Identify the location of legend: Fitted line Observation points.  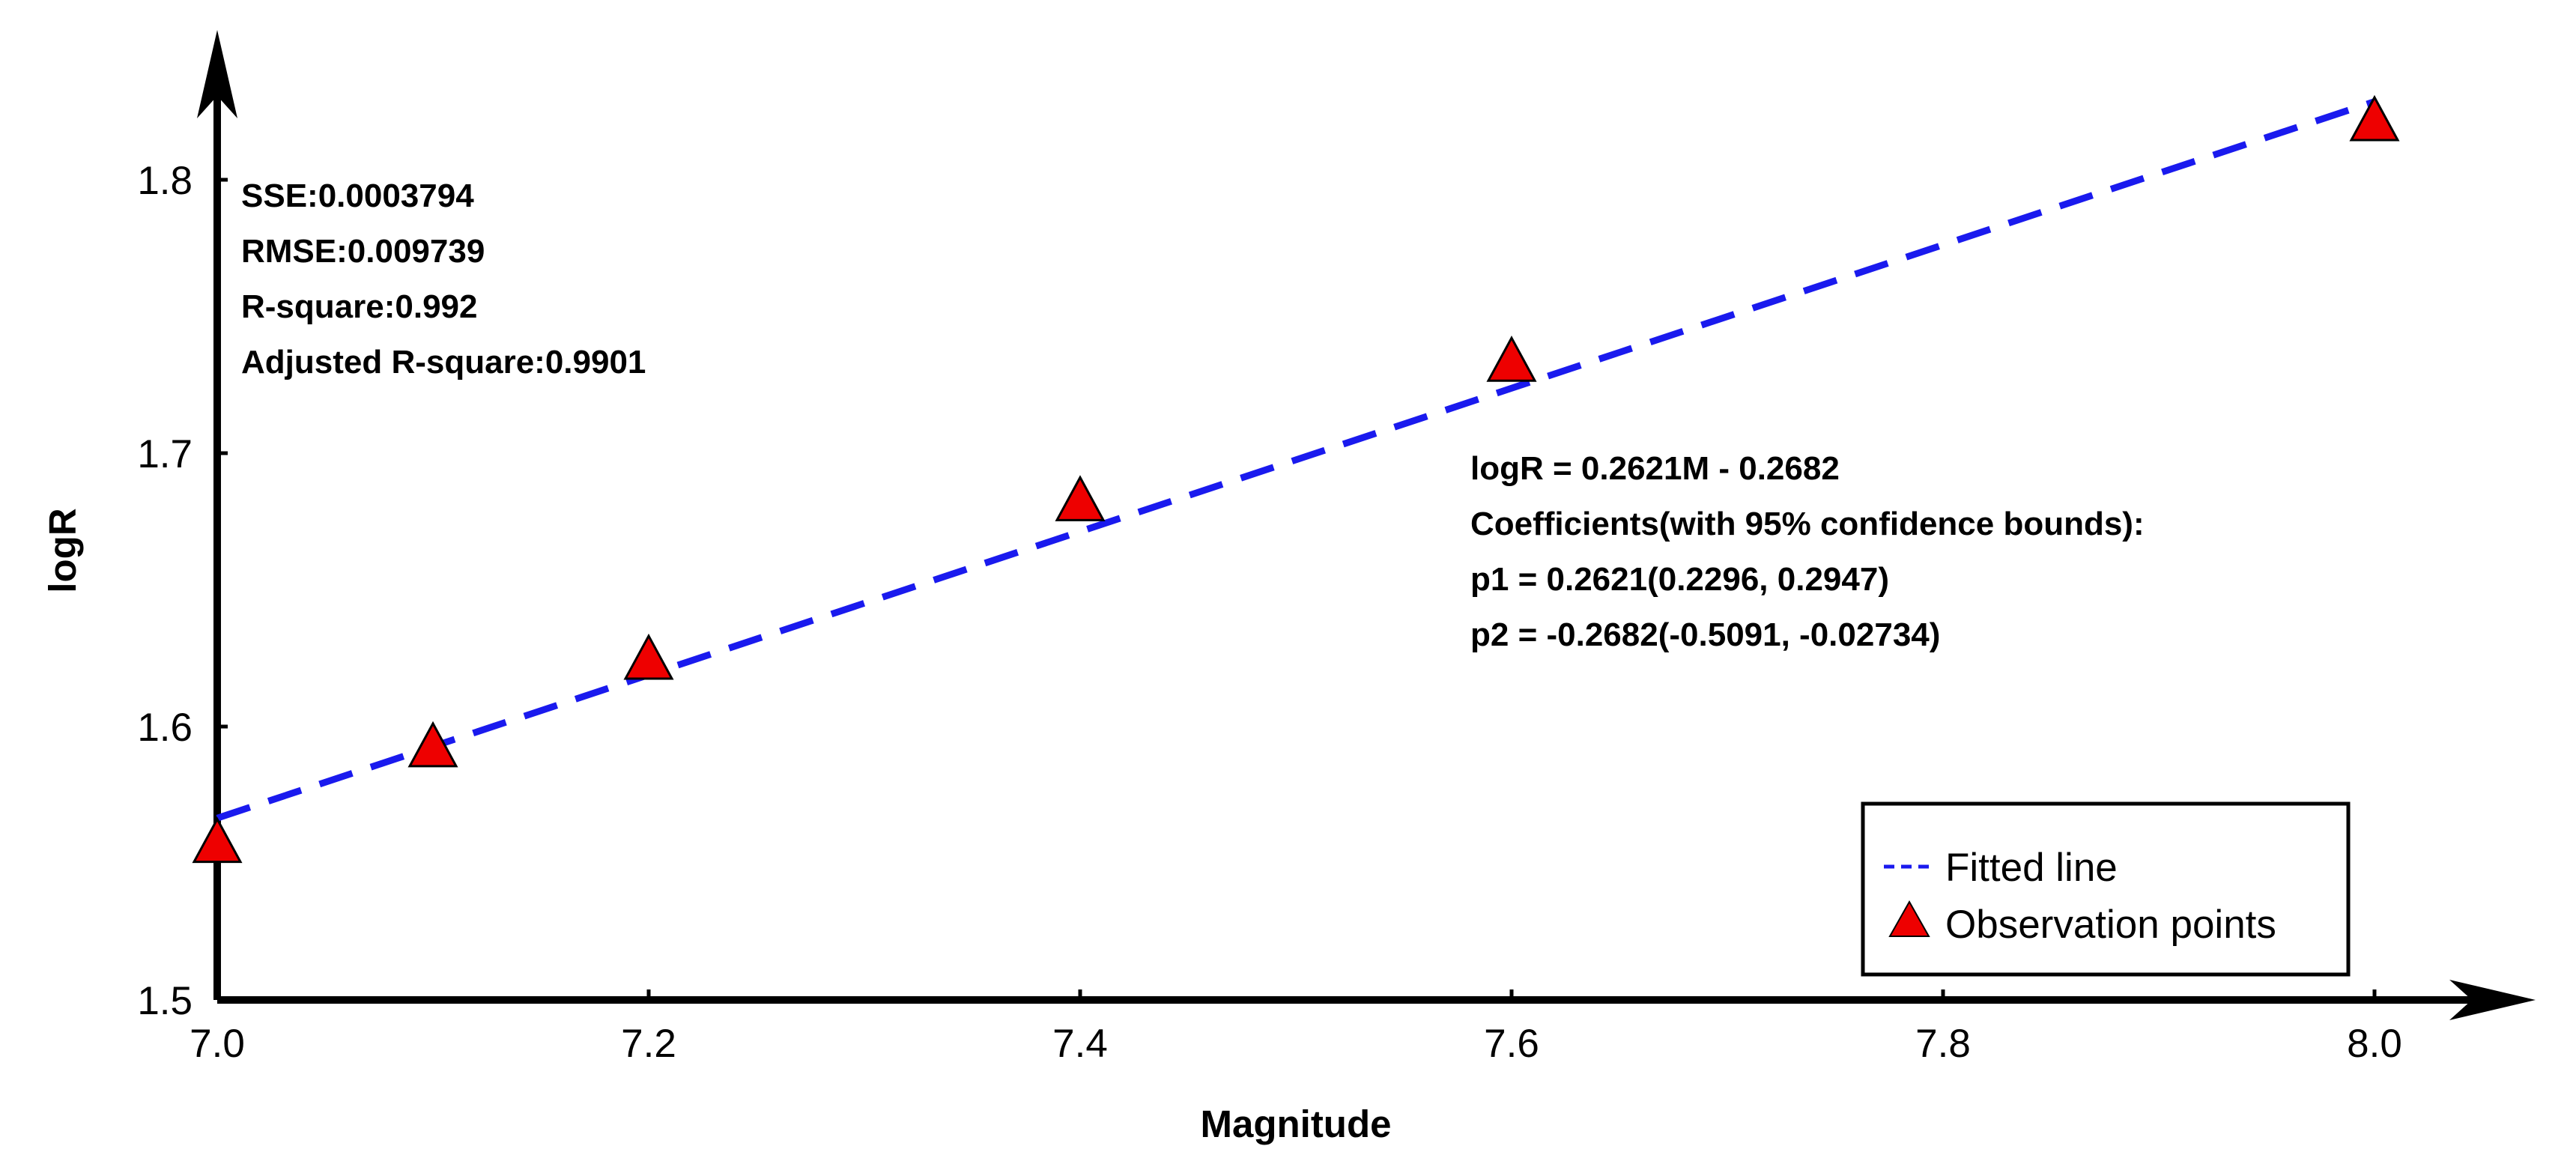
(2106, 889).